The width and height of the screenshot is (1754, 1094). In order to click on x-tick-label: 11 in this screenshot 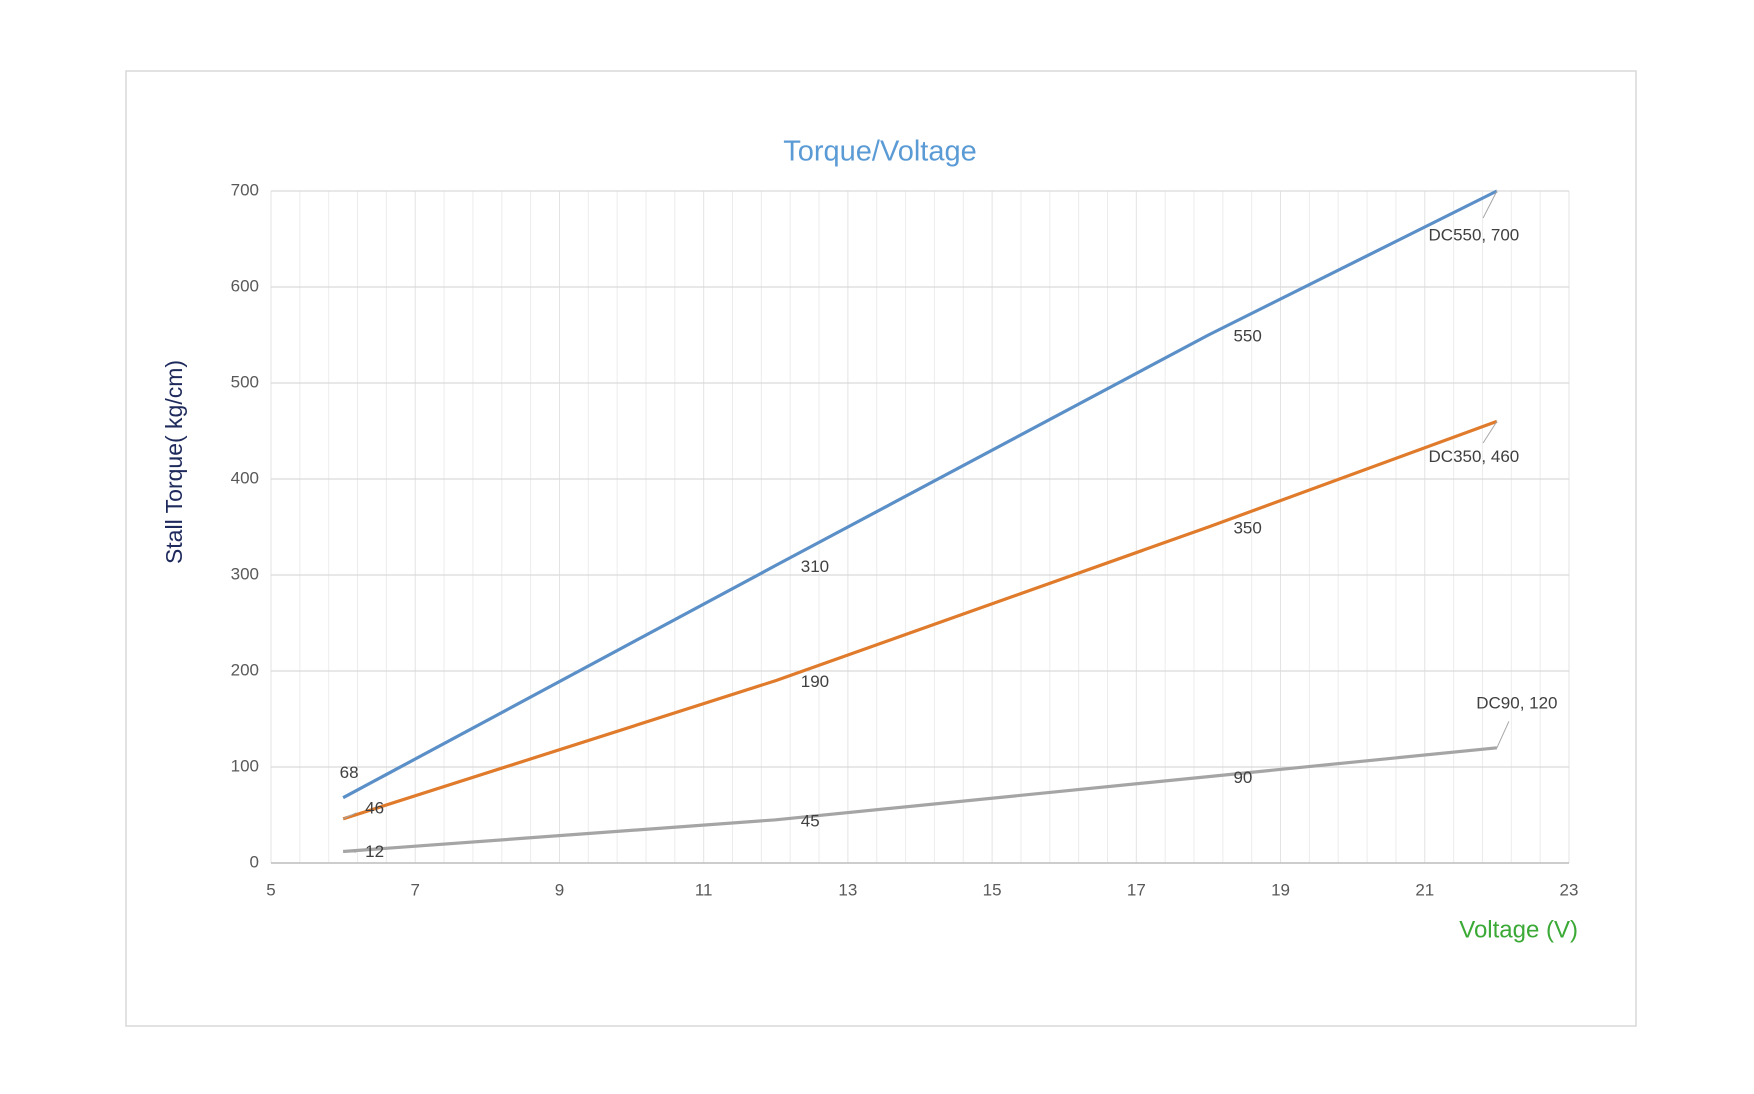, I will do `click(704, 889)`.